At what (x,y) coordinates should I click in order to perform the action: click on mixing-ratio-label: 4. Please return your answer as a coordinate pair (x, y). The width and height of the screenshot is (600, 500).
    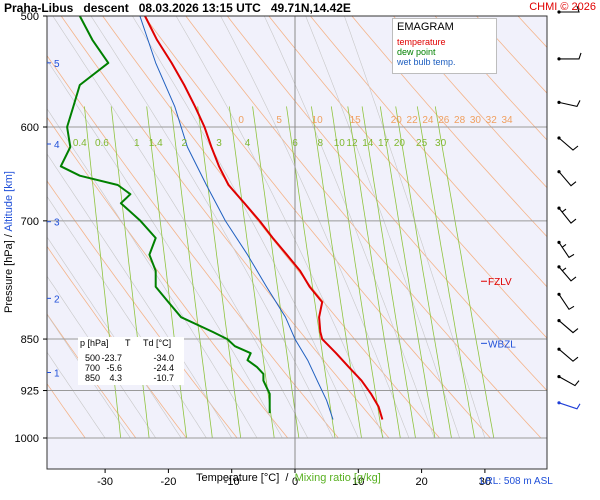
    Looking at the image, I should click on (248, 143).